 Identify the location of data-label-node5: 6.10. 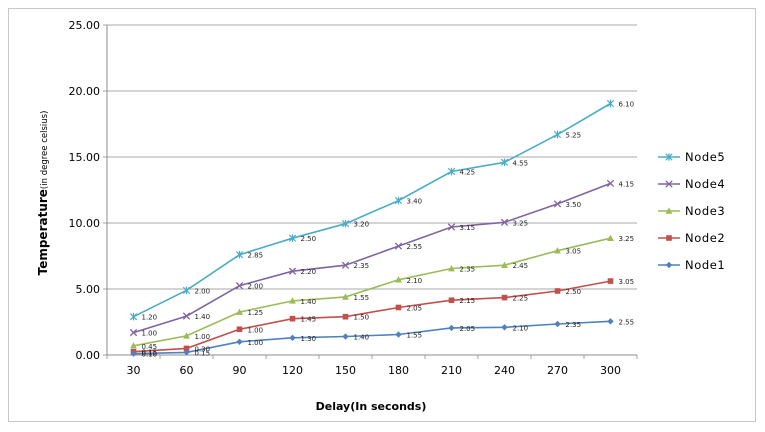
(627, 105).